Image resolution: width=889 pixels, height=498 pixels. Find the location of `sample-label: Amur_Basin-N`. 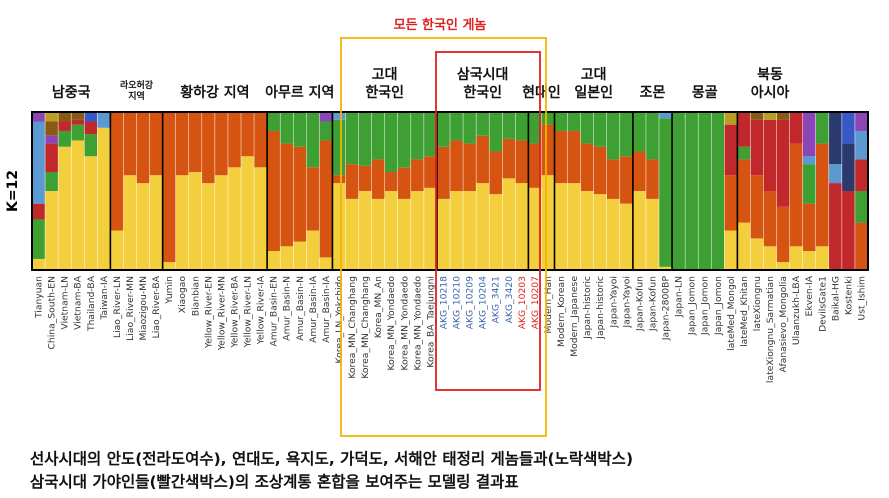

sample-label: Amur_Basin-N is located at coordinates (300, 308).